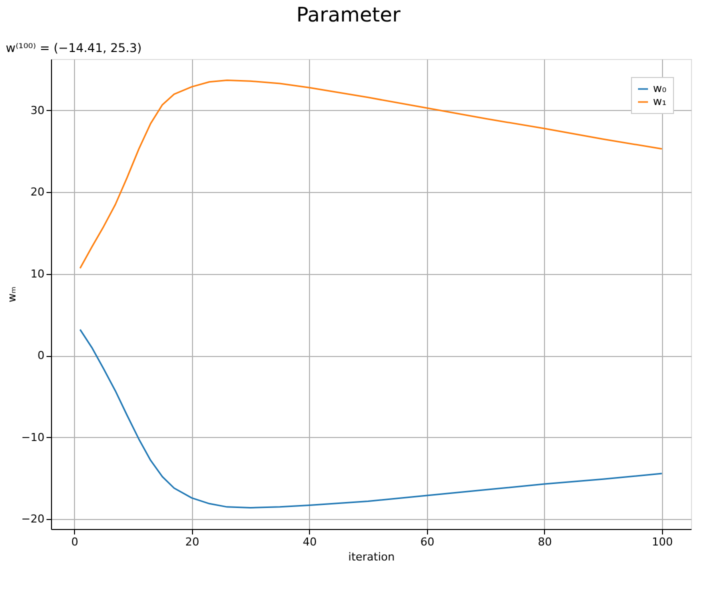 This screenshot has width=727, height=599. What do you see at coordinates (192, 542) in the screenshot?
I see `x-tick-label: 20` at bounding box center [192, 542].